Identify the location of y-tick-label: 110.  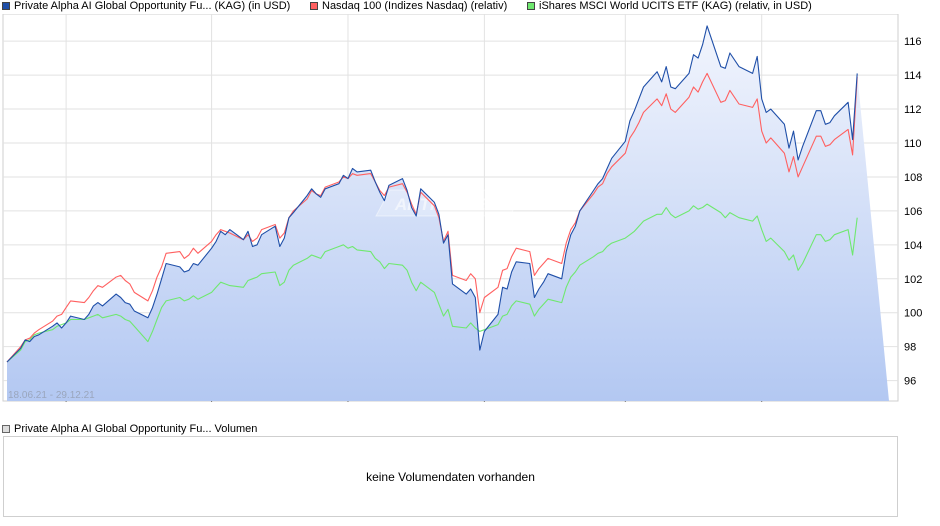
(913, 144).